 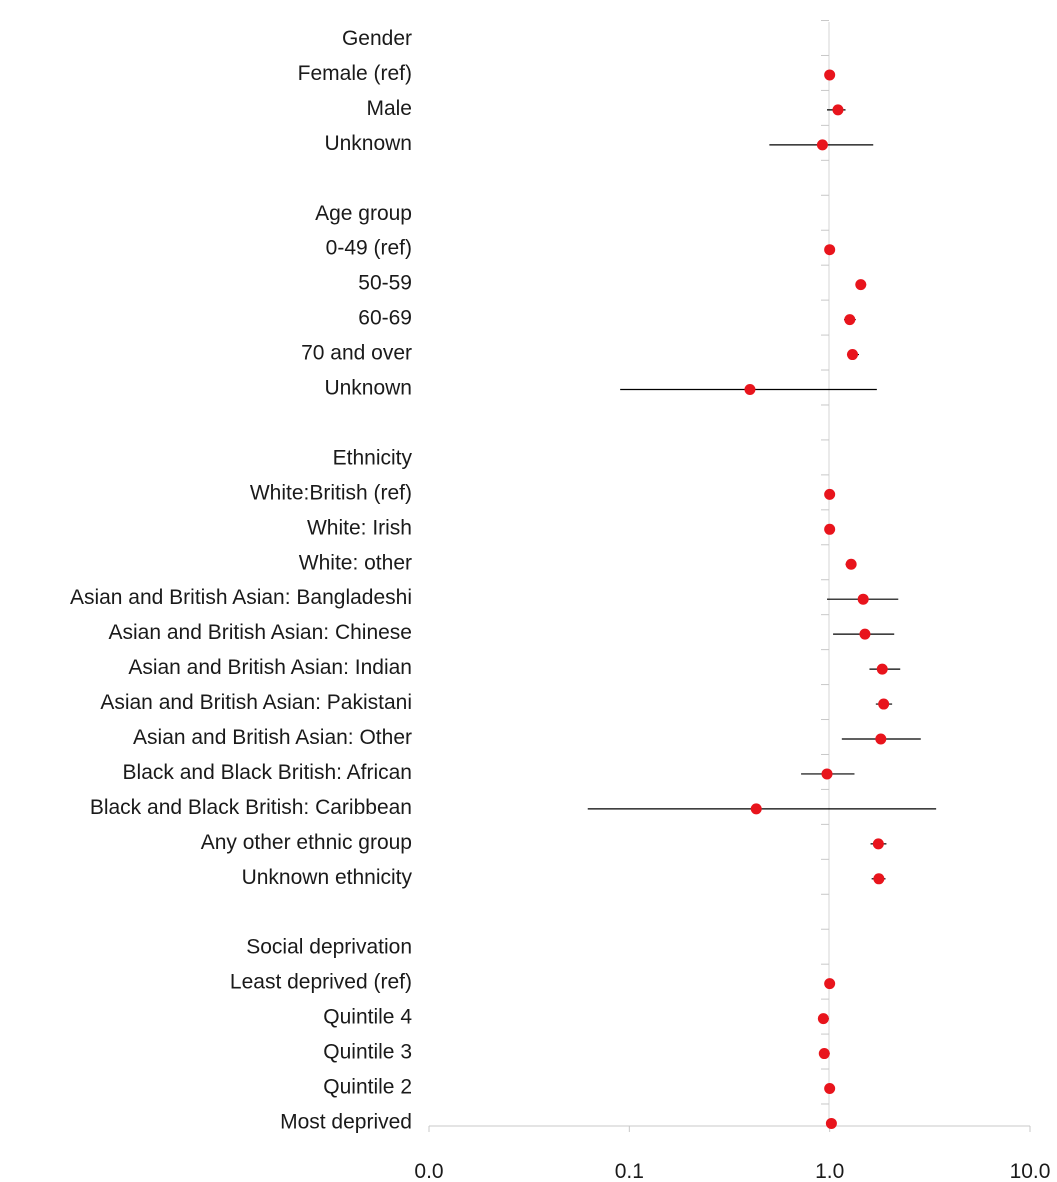 What do you see at coordinates (373, 457) in the screenshot?
I see `group-header-label: Ethnicity` at bounding box center [373, 457].